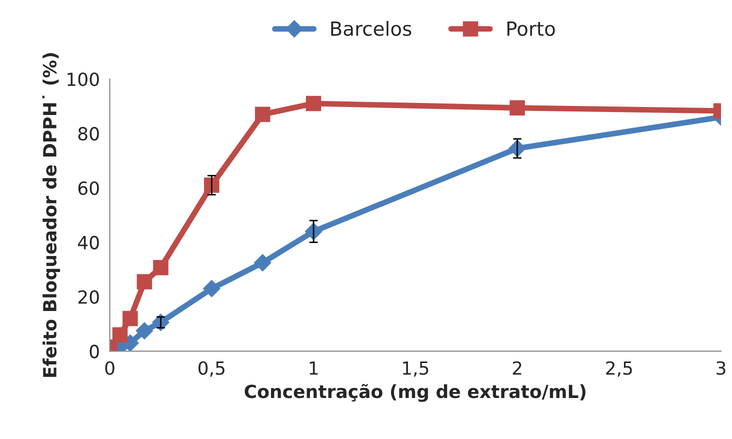 The image size is (732, 439). I want to click on y-tick-label: 80, so click(88, 133).